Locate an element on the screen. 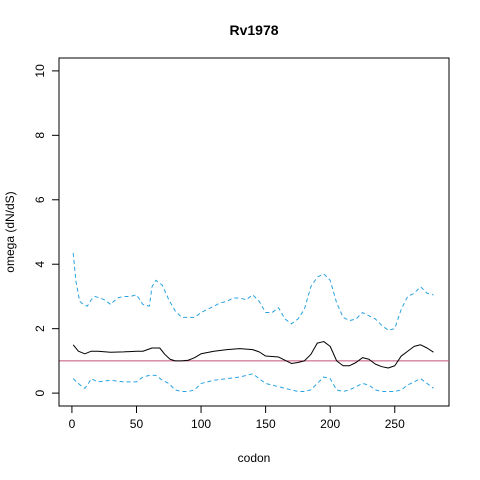 This screenshot has height=480, width=480. y-axis-label: omega (dN/dS) is located at coordinates (10, 231).